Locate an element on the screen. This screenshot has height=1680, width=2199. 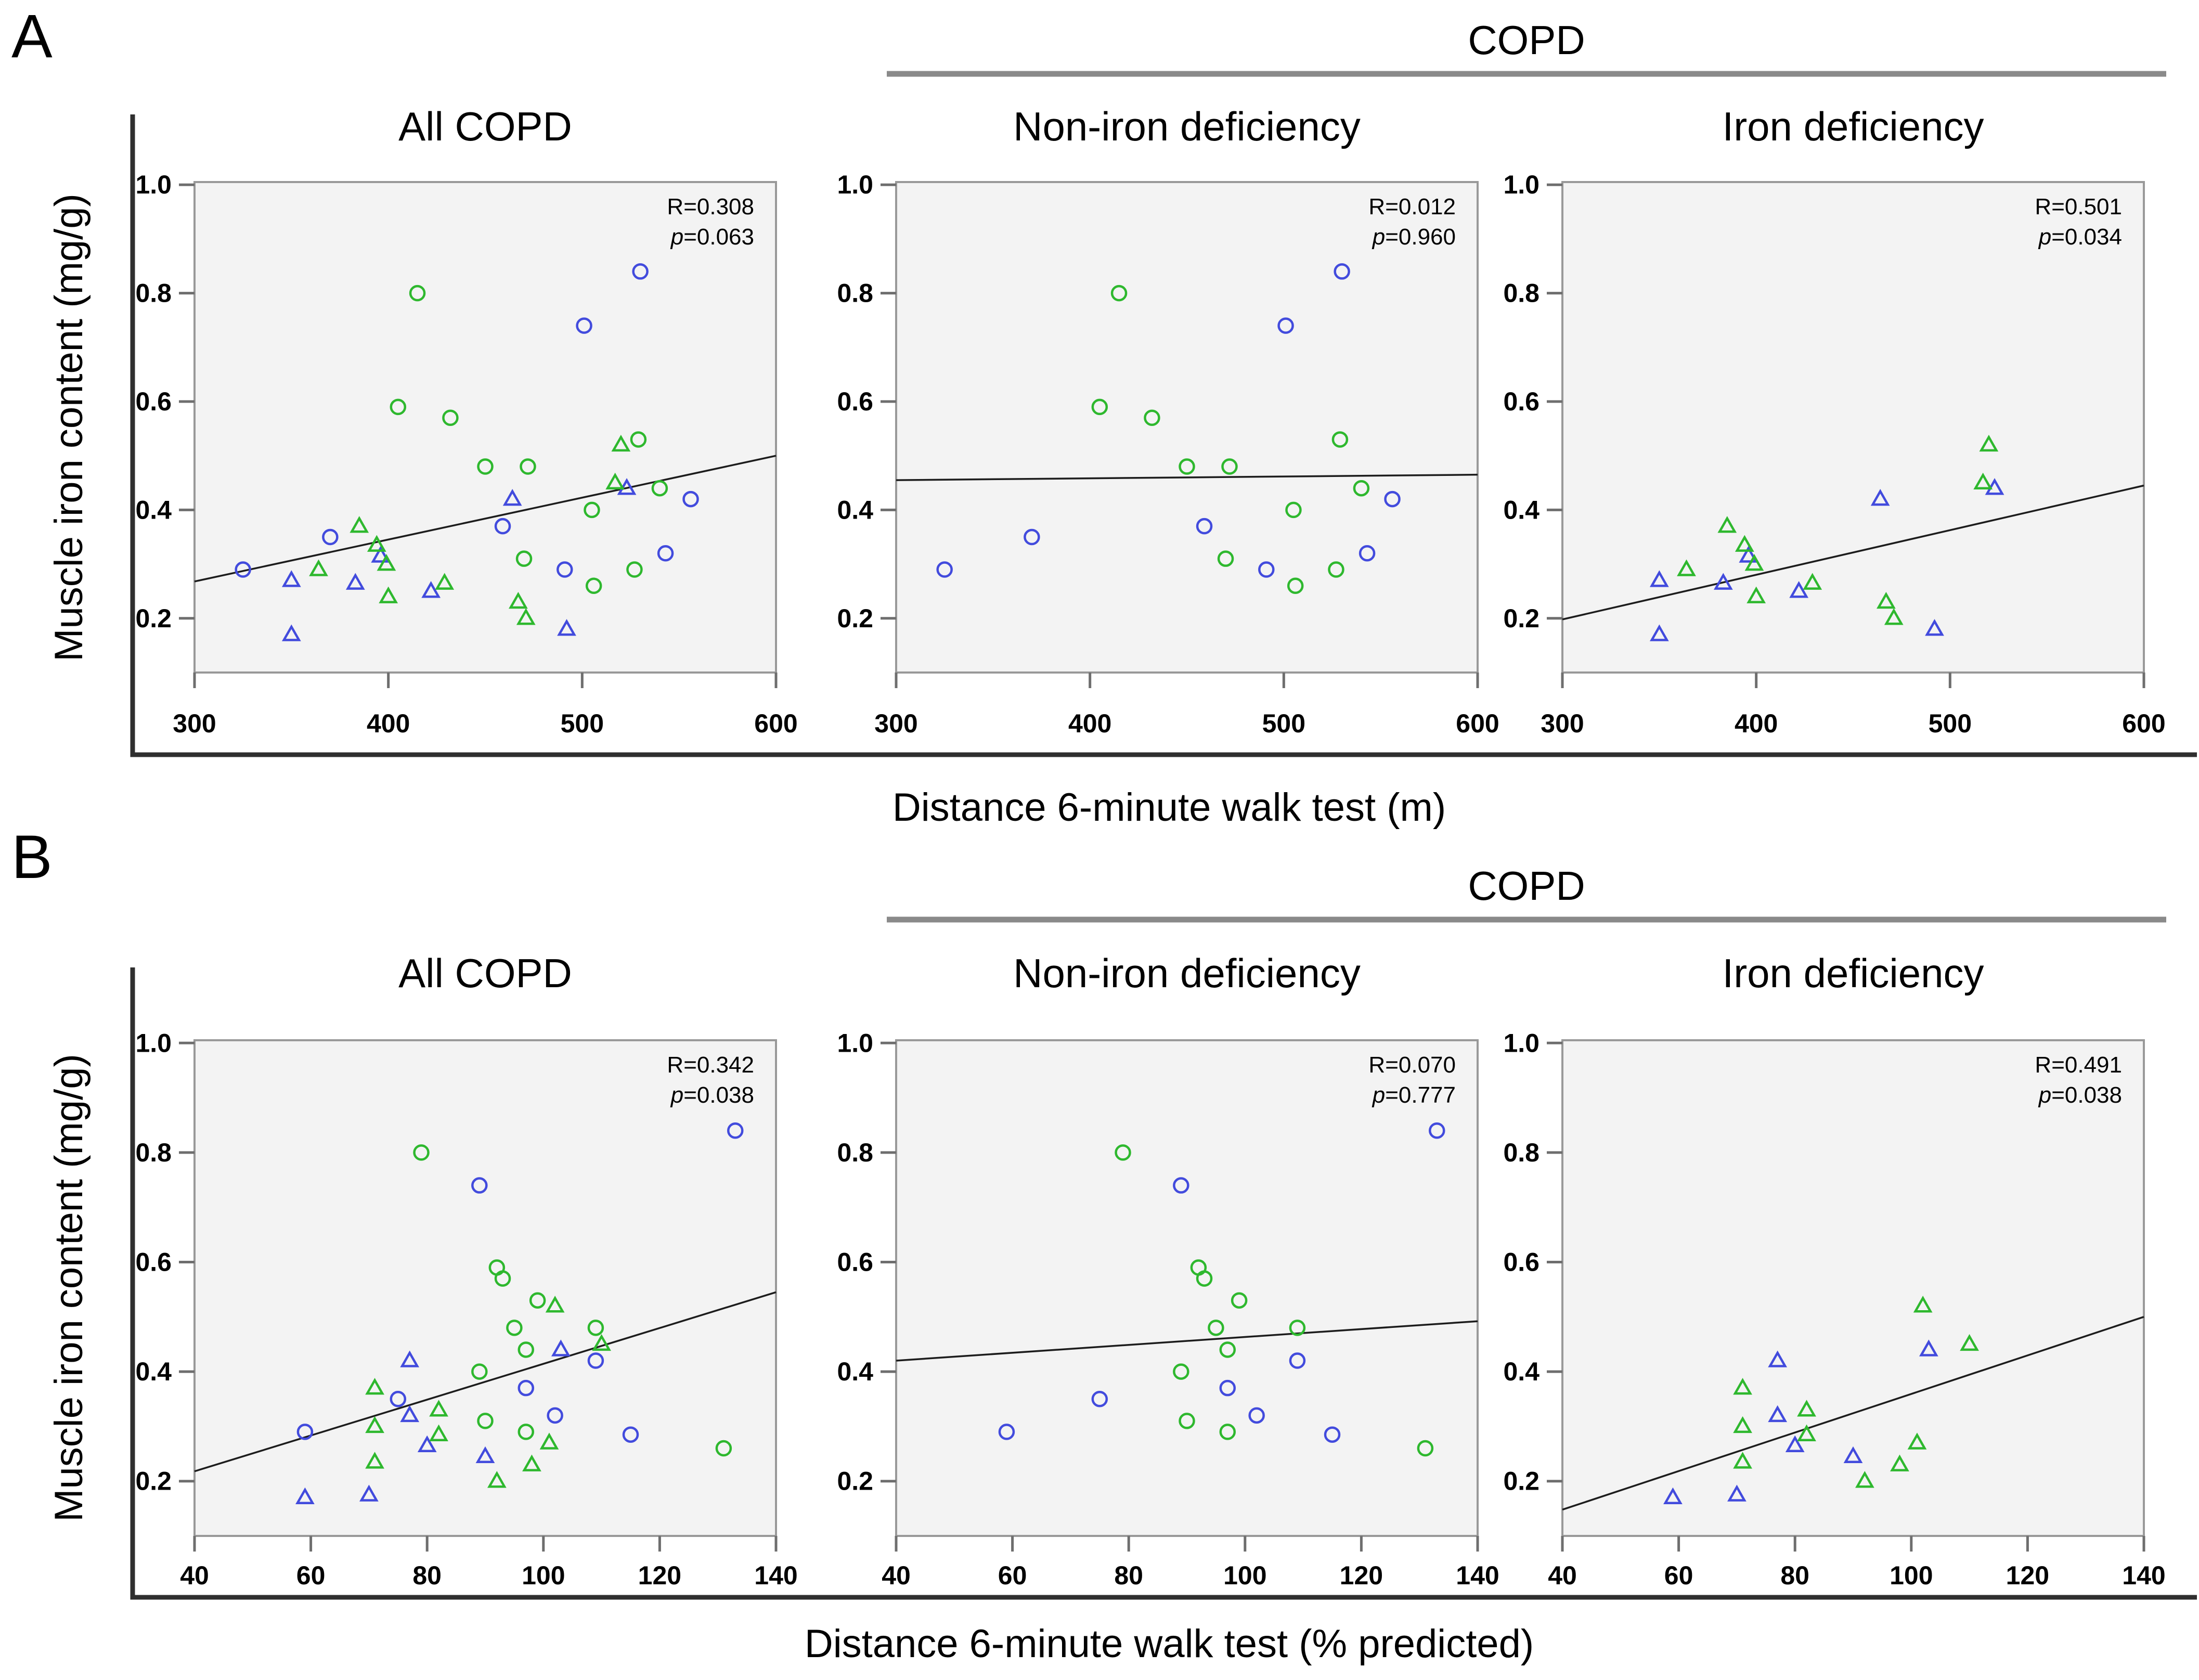
x-tick-label: 500 is located at coordinates (1283, 723).